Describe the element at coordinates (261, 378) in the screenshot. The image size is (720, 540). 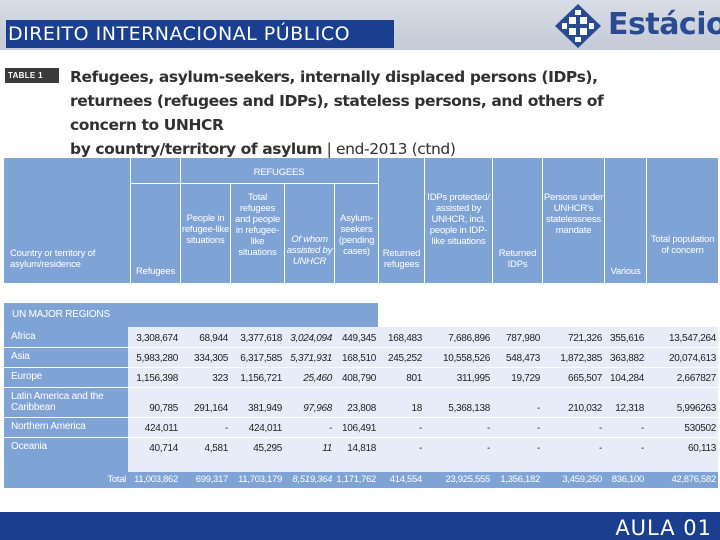
I see `table-cell: 1,156,721` at that location.